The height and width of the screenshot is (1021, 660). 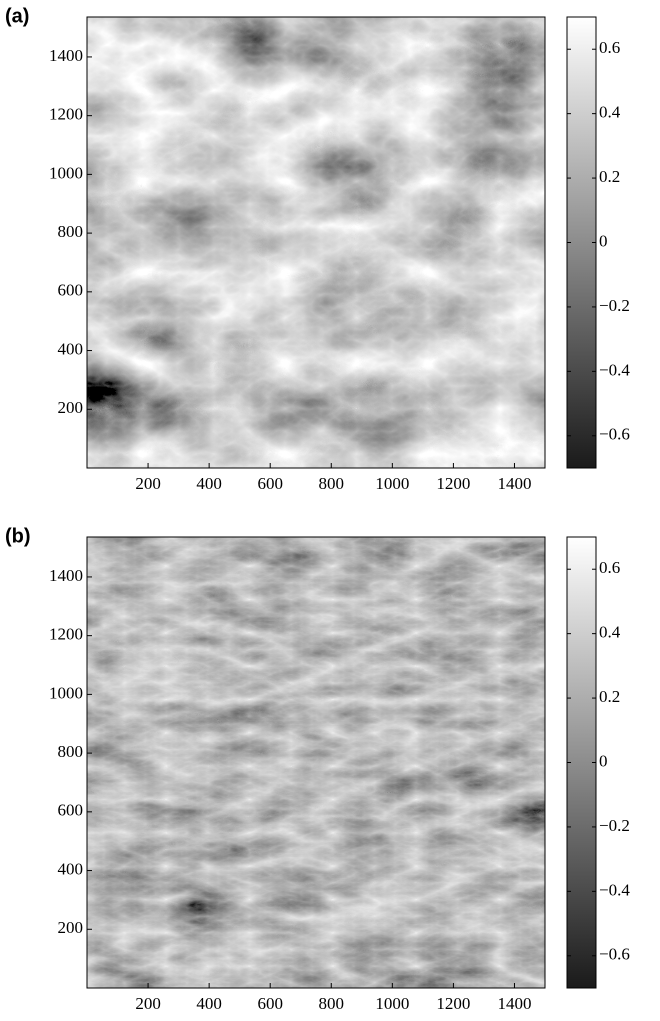 I want to click on panel-label: (a), so click(x=17, y=16).